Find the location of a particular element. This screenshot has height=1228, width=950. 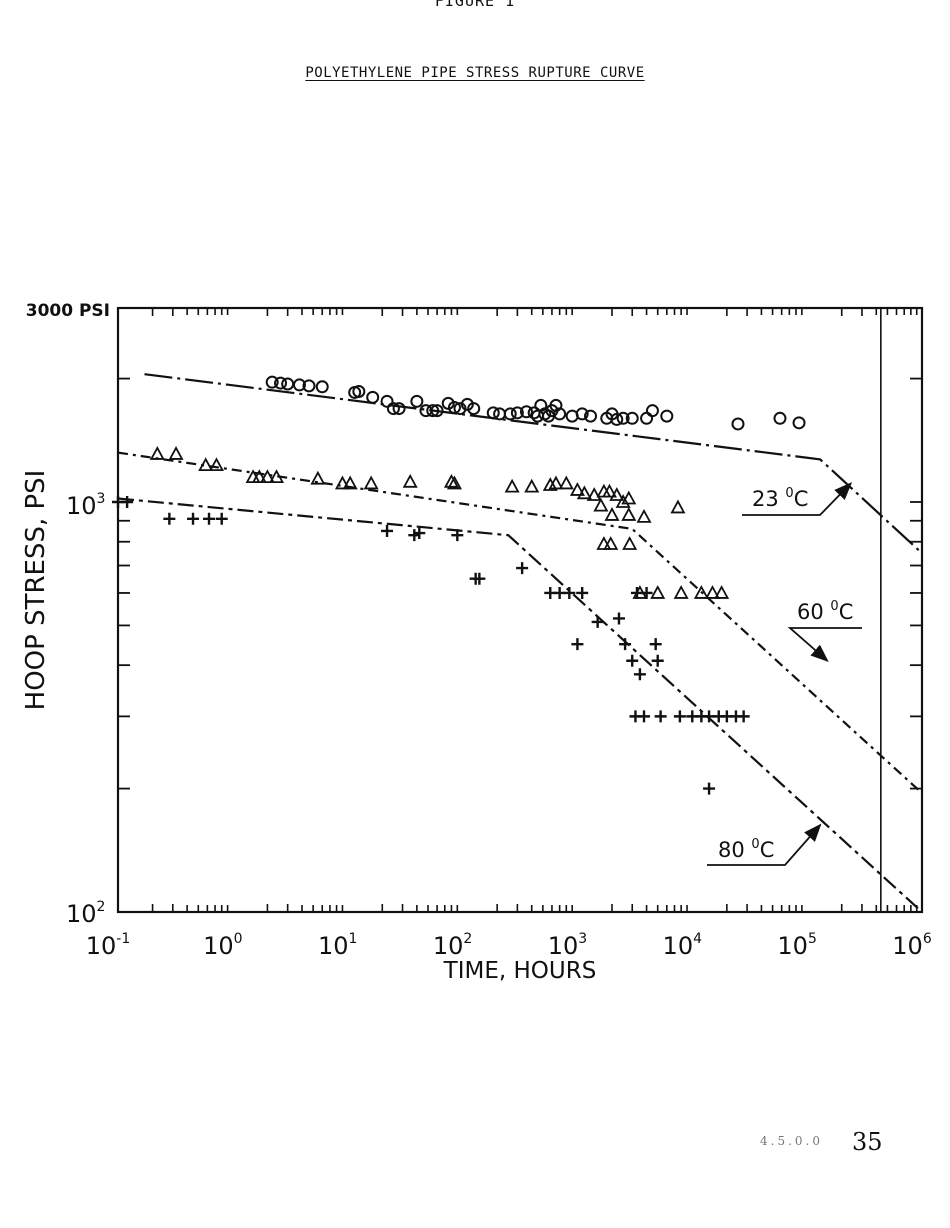

figure-label: FIGURE 1 is located at coordinates (475, 5).